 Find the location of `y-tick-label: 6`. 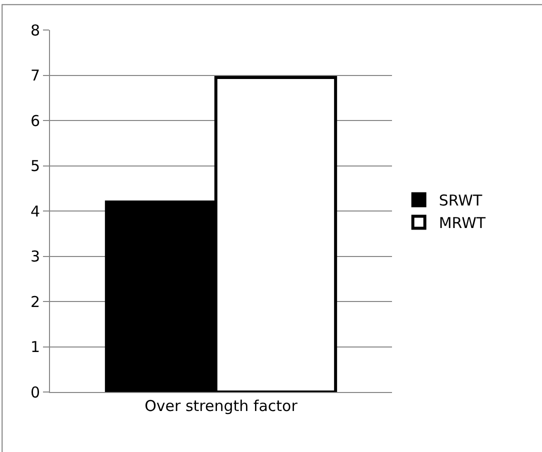

y-tick-label: 6 is located at coordinates (35, 121).